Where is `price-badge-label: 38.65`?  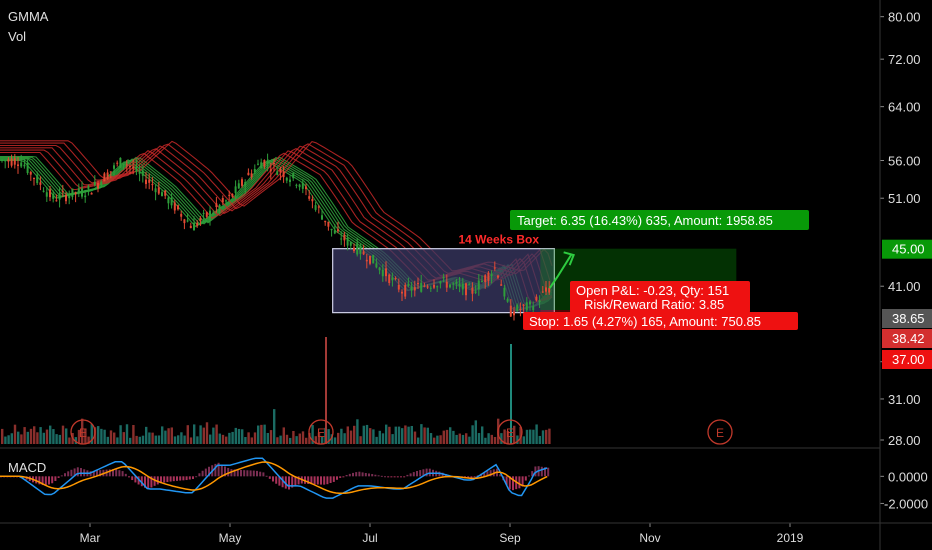
price-badge-label: 38.65 is located at coordinates (908, 318).